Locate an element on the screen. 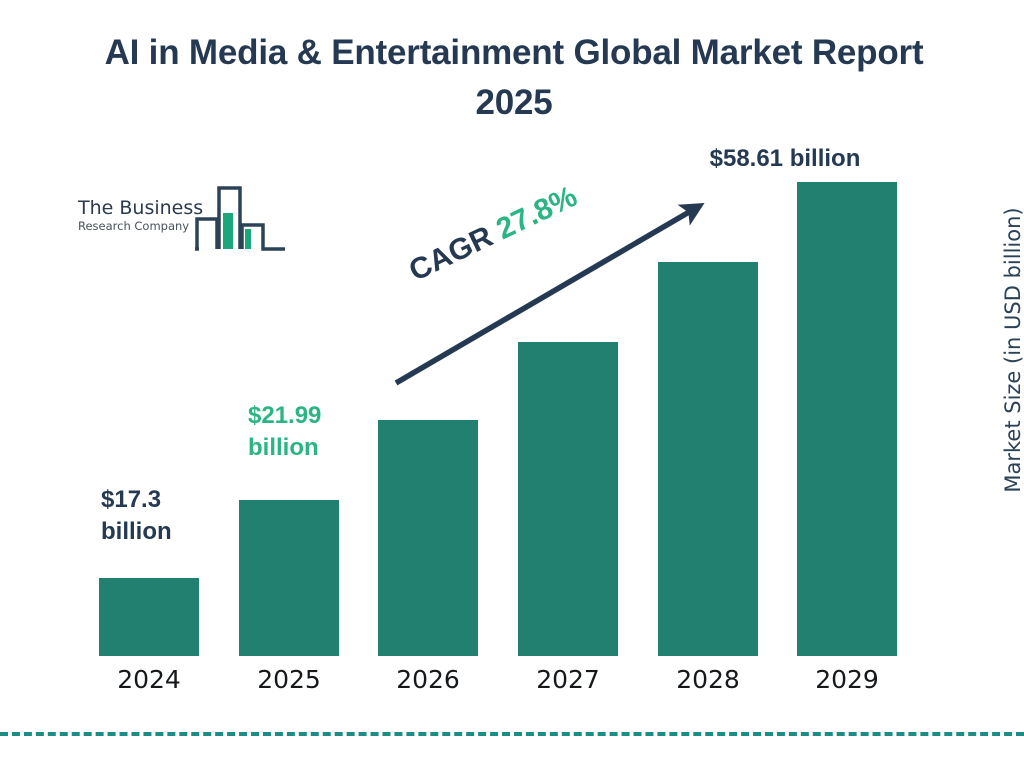 This screenshot has height=768, width=1024. value-callout-2029: $58.61 billion is located at coordinates (785, 159).